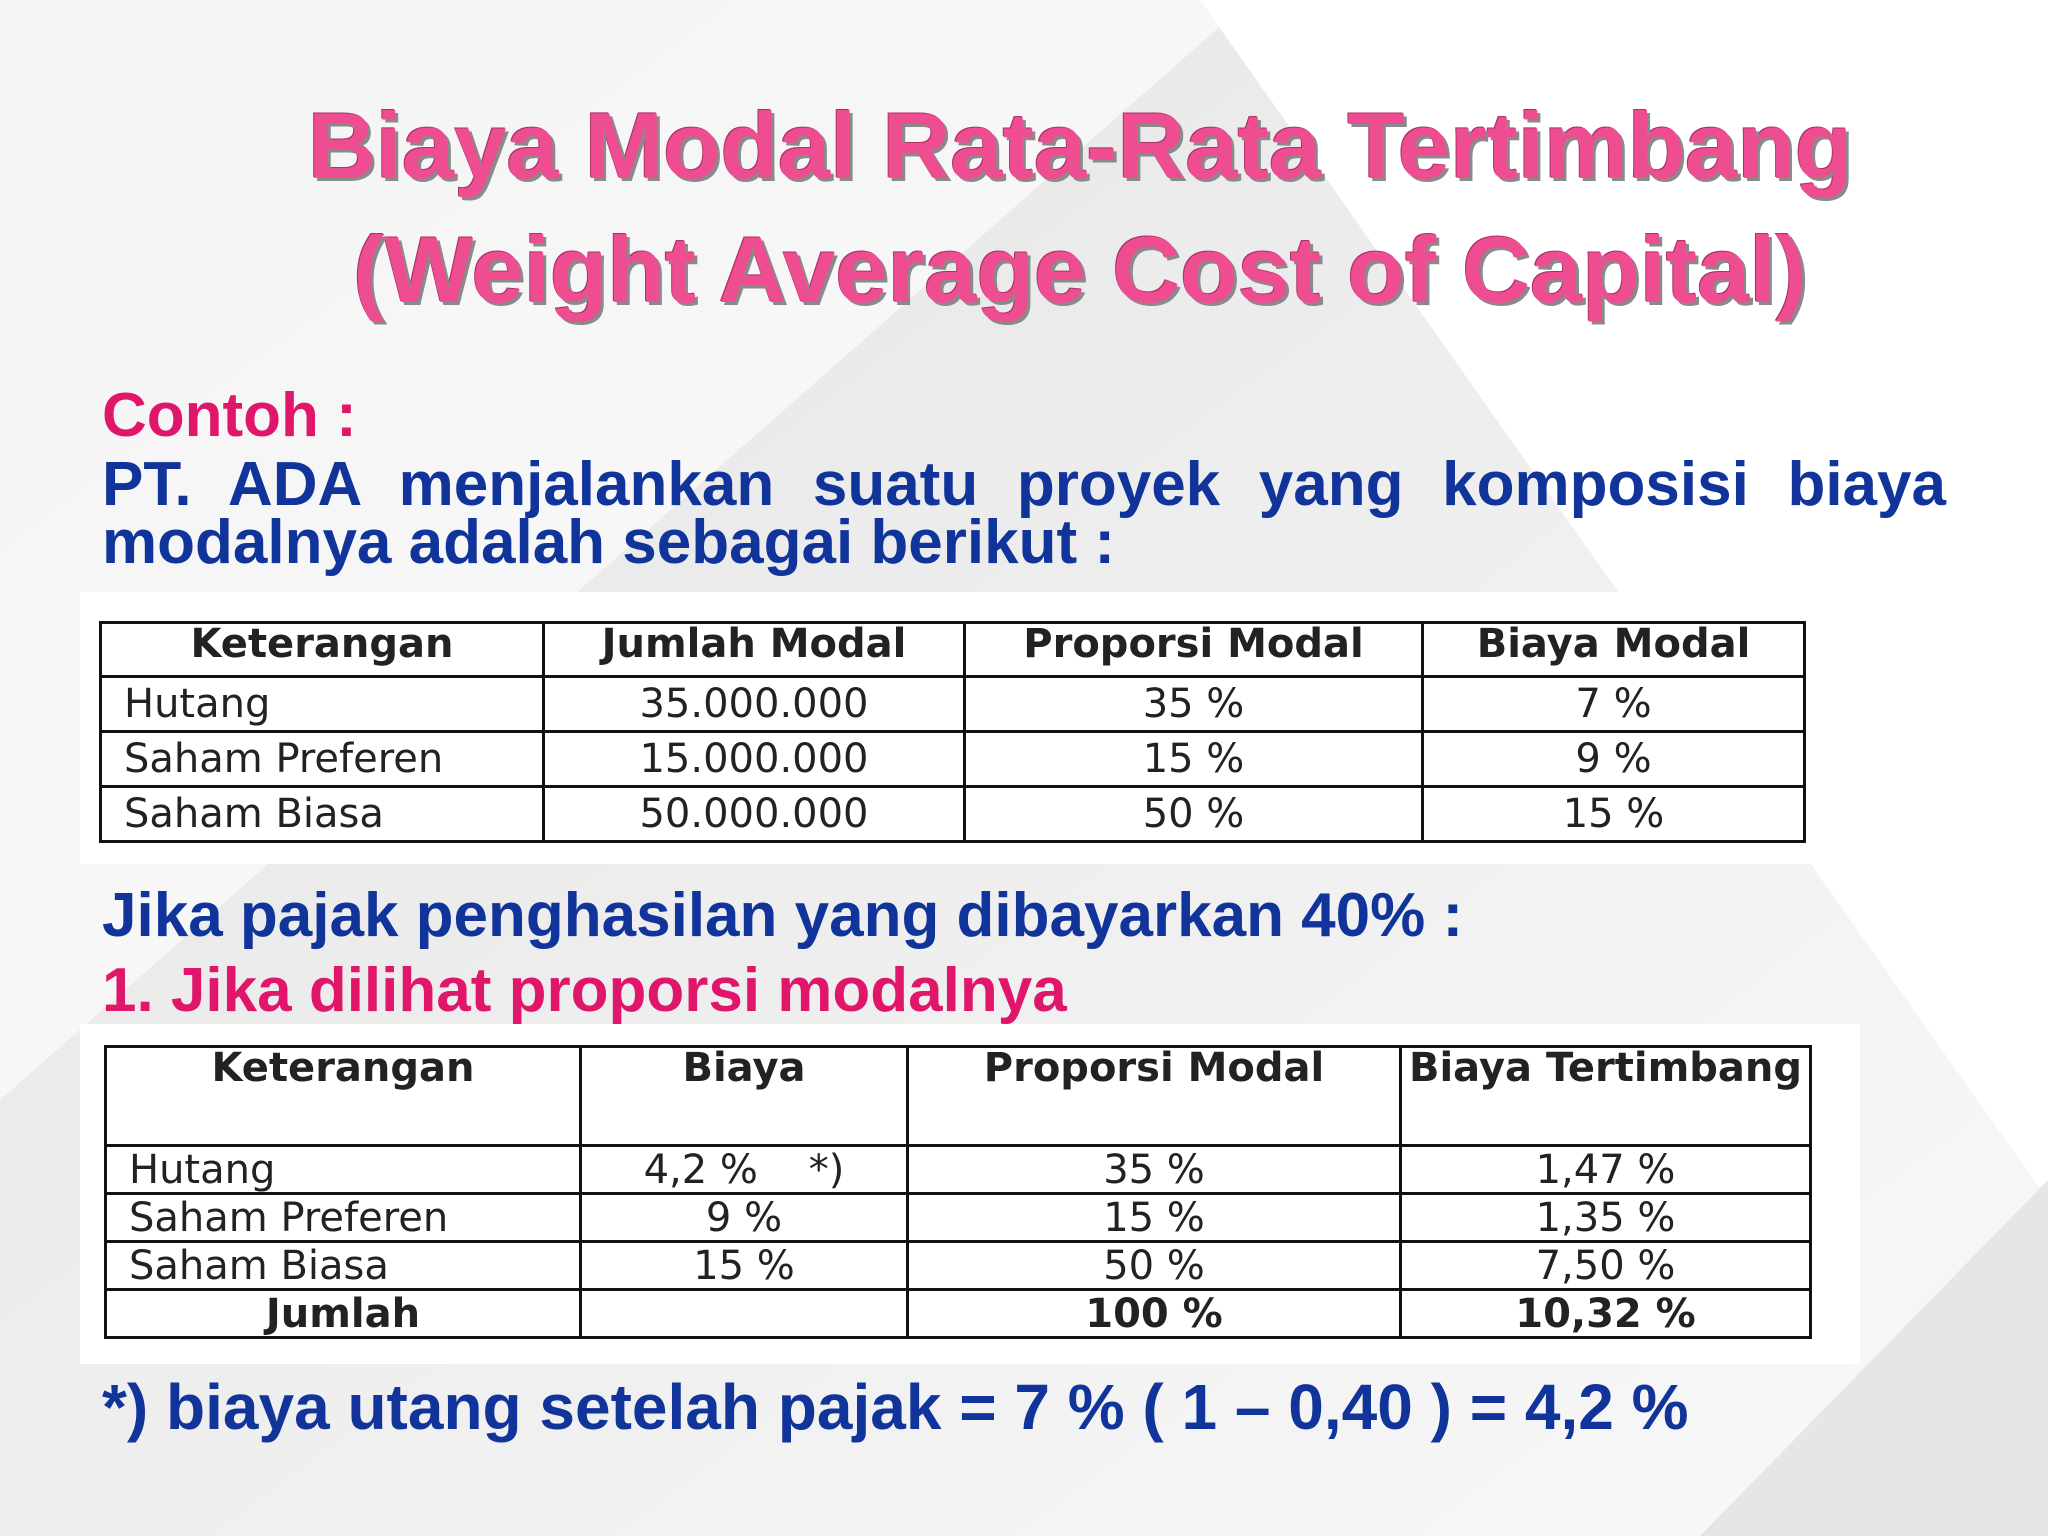 Image resolution: width=2048 pixels, height=1536 pixels. What do you see at coordinates (1874, 1358) in the screenshot?
I see `bg-shape` at bounding box center [1874, 1358].